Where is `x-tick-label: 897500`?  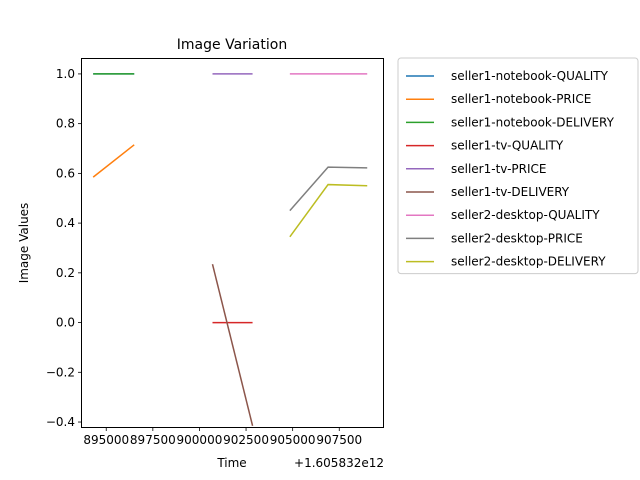 x-tick-label: 897500 is located at coordinates (153, 440).